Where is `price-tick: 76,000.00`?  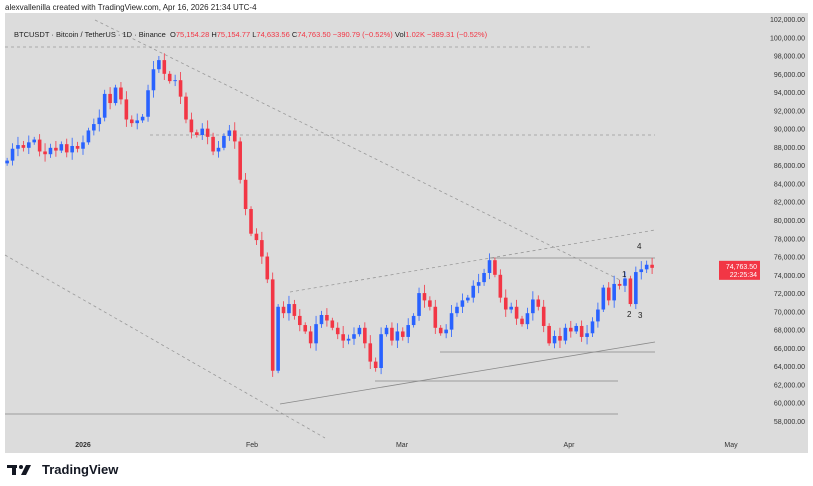
price-tick: 76,000.00 is located at coordinates (789, 258).